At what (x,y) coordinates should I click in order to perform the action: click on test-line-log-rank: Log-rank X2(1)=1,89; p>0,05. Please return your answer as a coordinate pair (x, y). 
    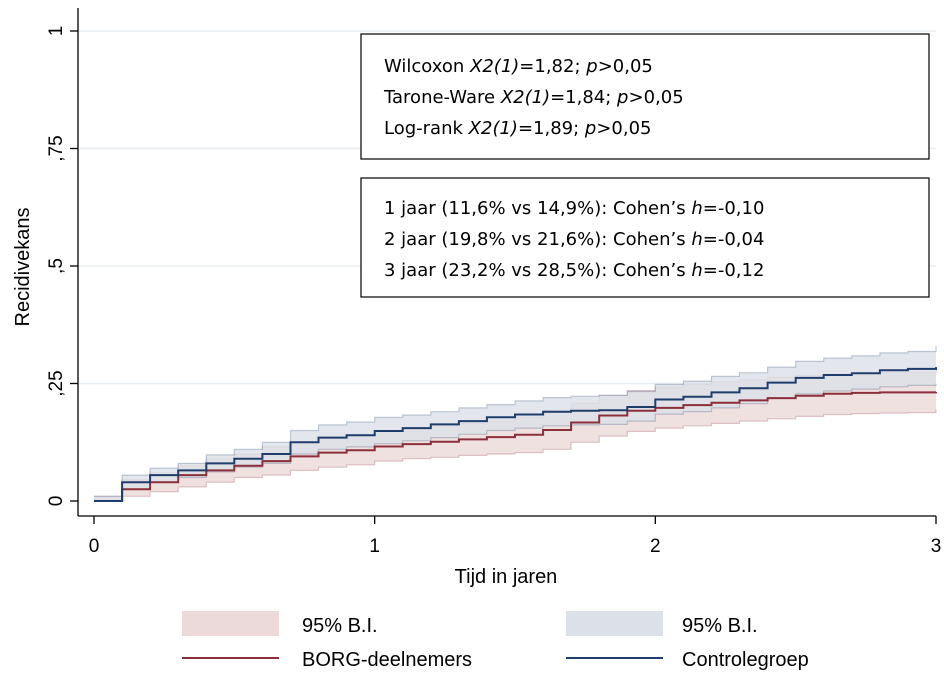
    Looking at the image, I should click on (518, 128).